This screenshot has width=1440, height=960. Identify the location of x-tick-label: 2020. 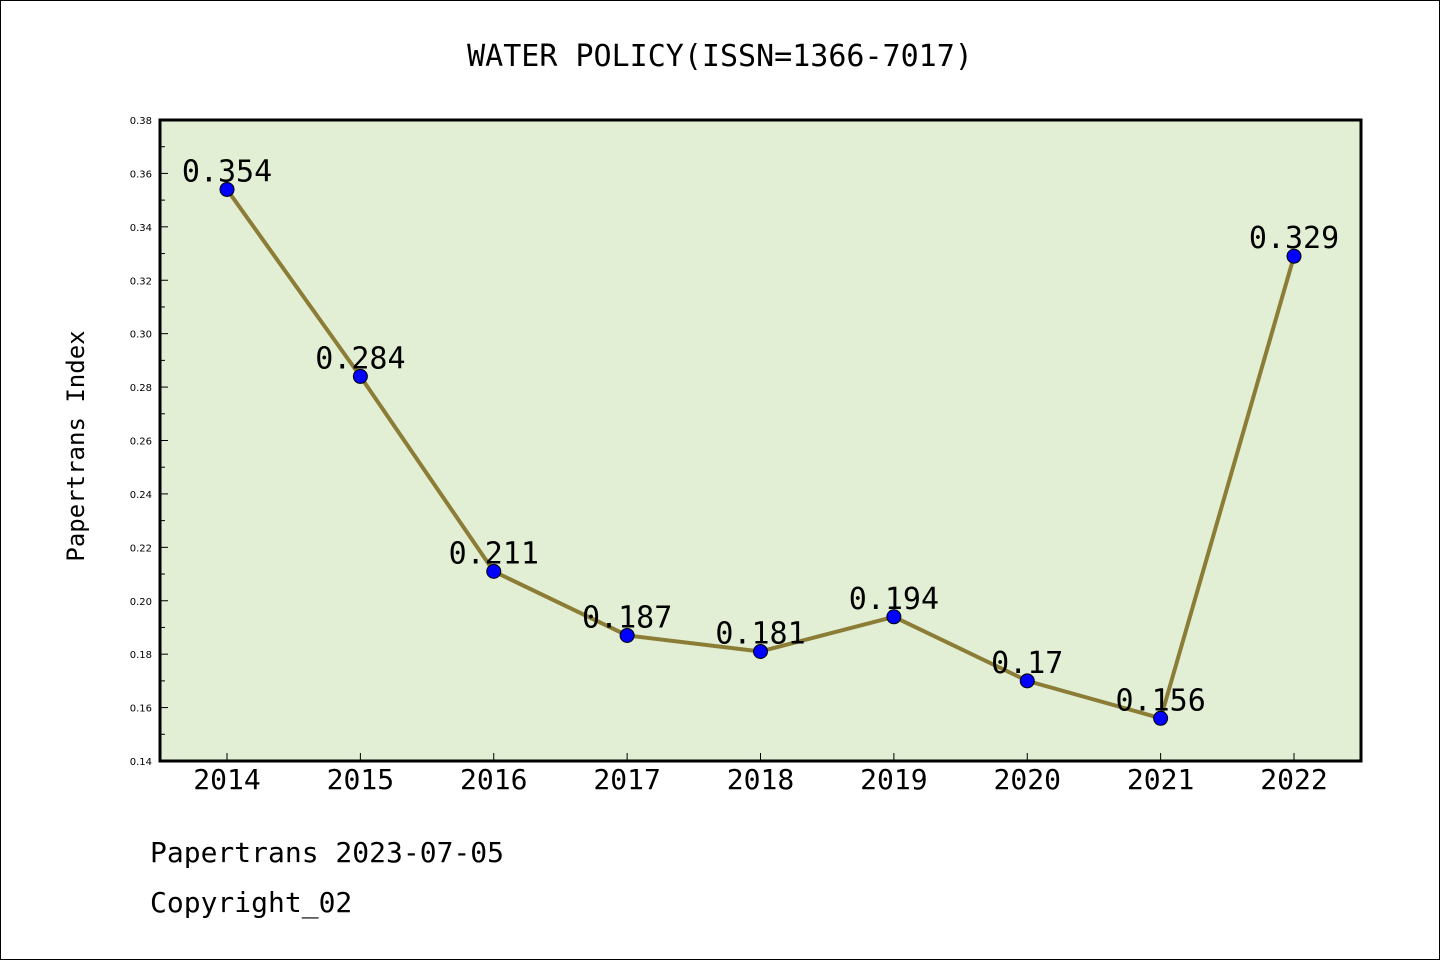
(1027, 779).